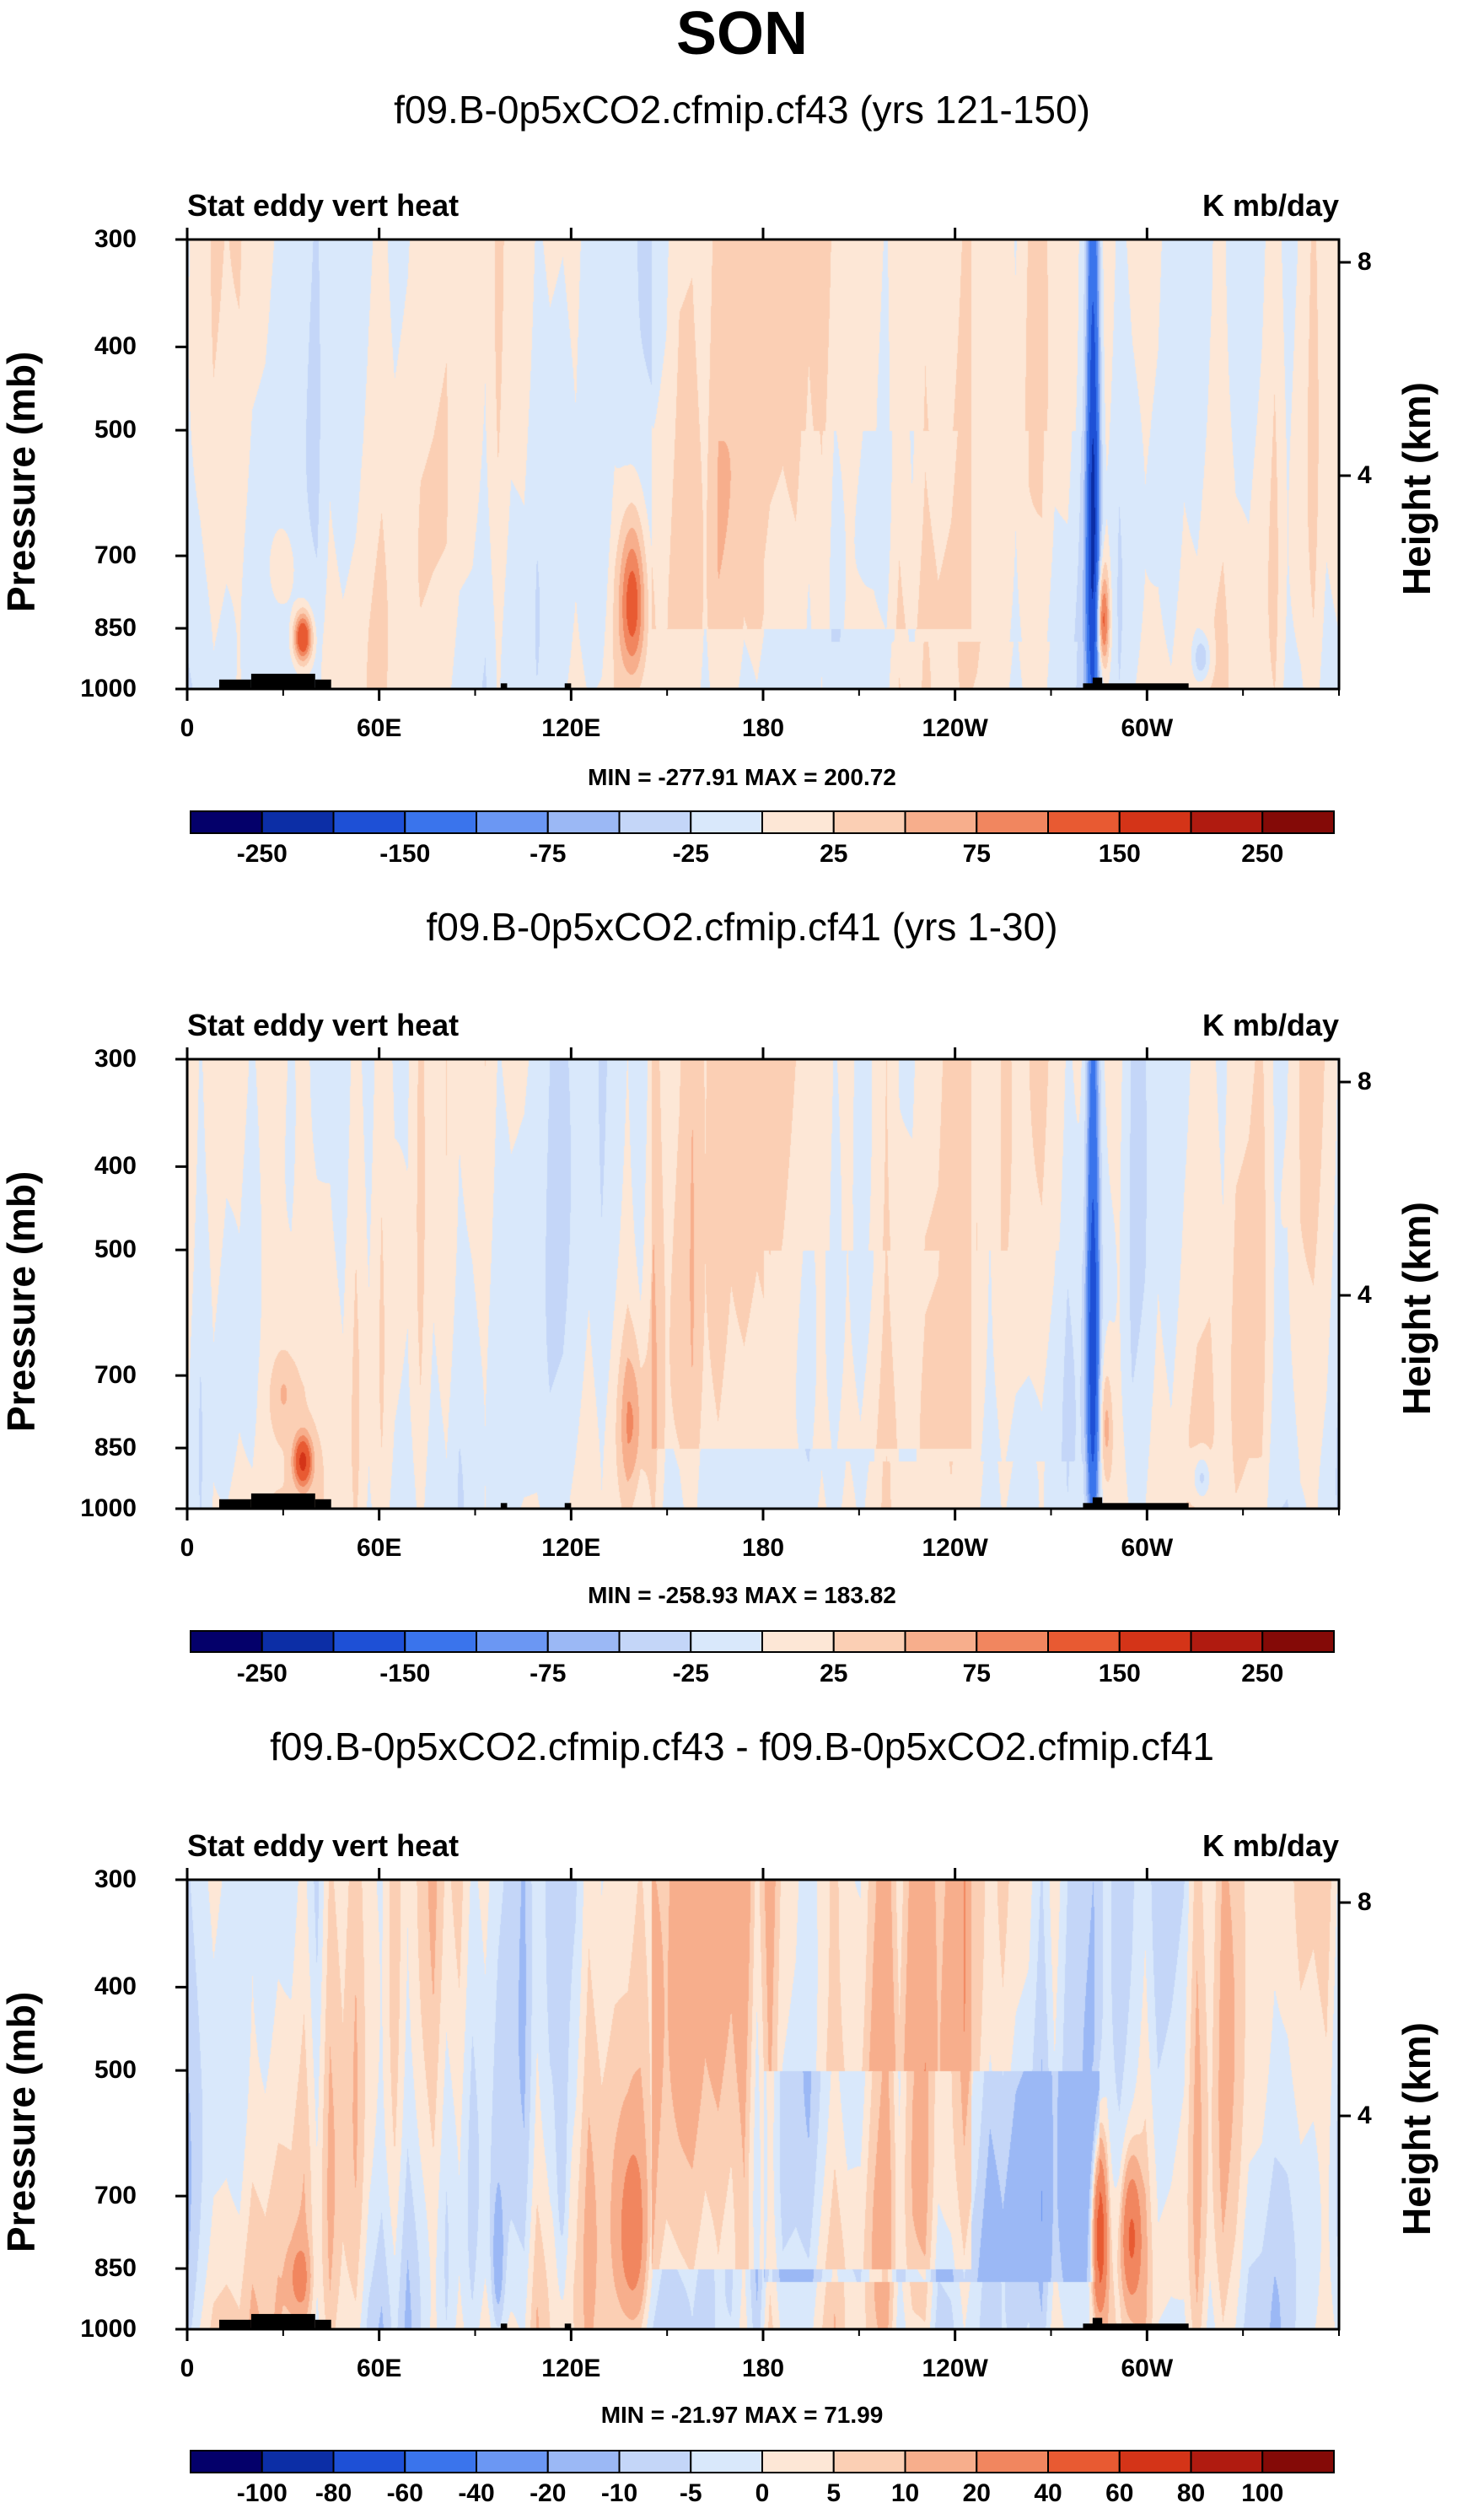  I want to click on x-tick-label: 120E, so click(571, 728).